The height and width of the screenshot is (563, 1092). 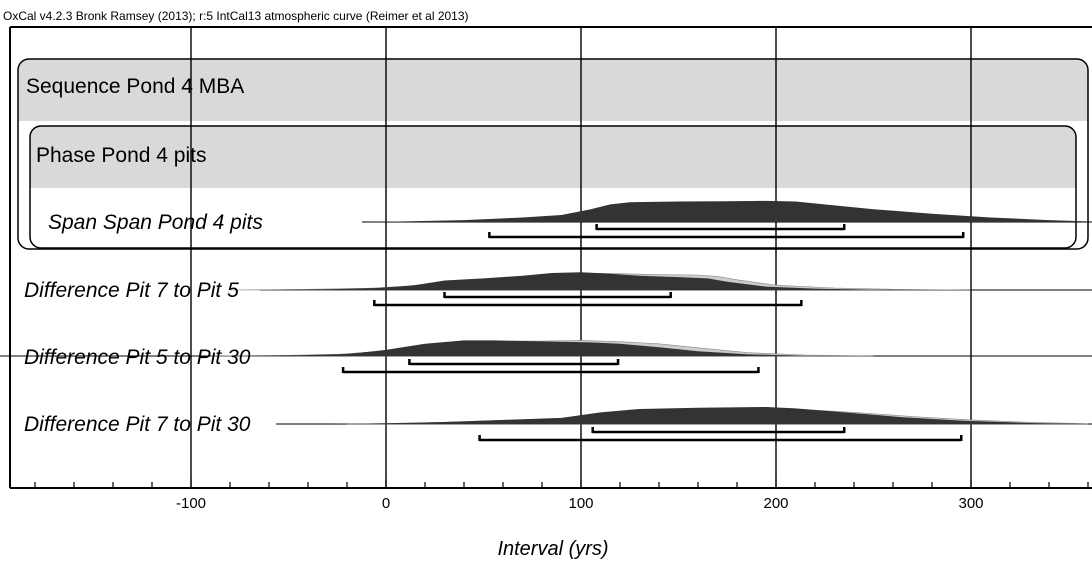 What do you see at coordinates (552, 348) in the screenshot?
I see `row-2-posterior-area` at bounding box center [552, 348].